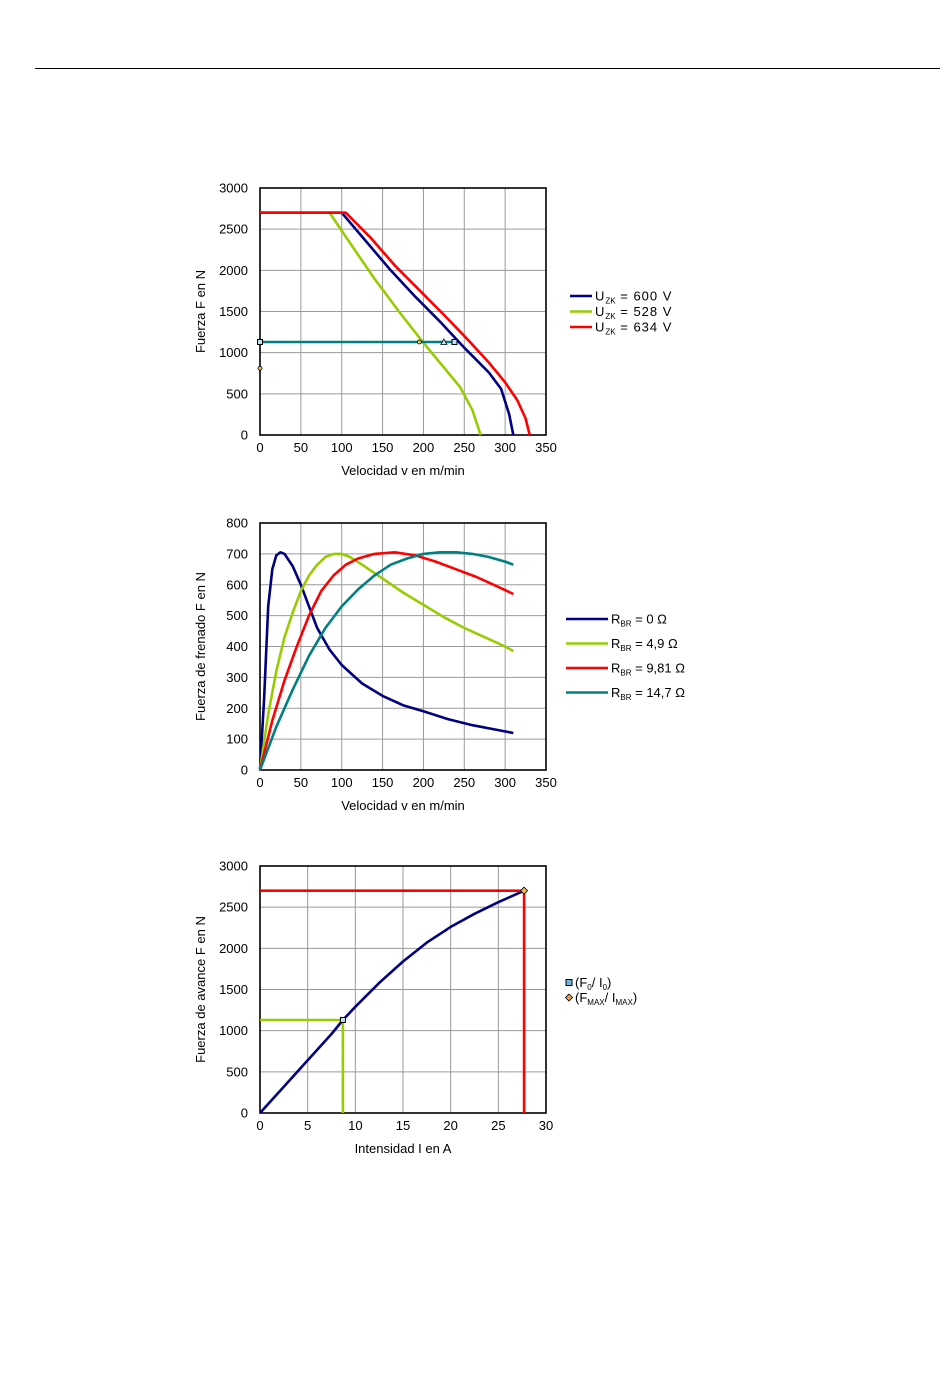 The image size is (950, 1397). I want to click on x-tick-label: 5, so click(307, 1125).